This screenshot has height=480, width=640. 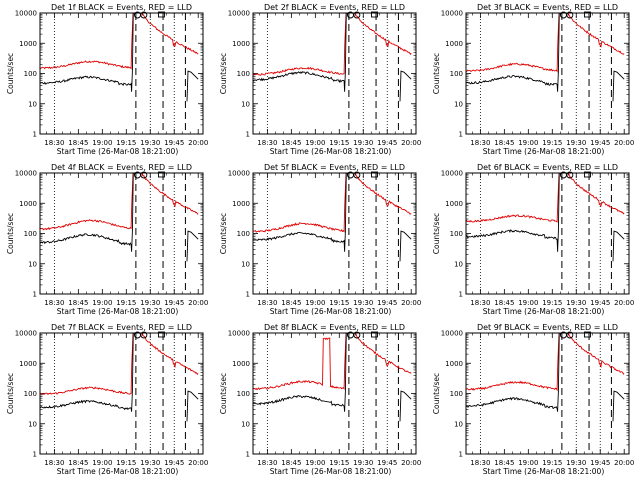 What do you see at coordinates (547, 167) in the screenshot?
I see `panel-title: Det 6f BLACK = Events, RED = LLD` at bounding box center [547, 167].